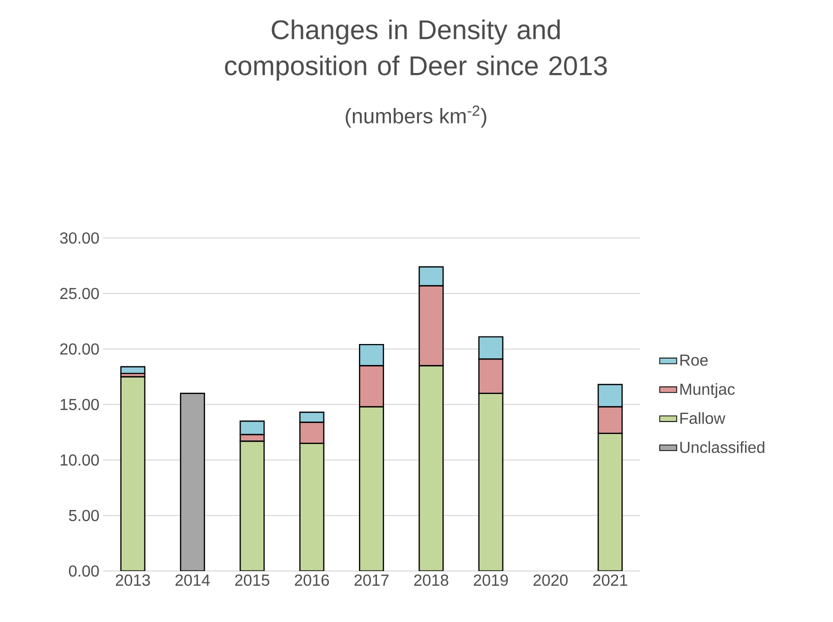 This screenshot has height=622, width=833. What do you see at coordinates (79, 349) in the screenshot?
I see `y-tick-label: 20.00` at bounding box center [79, 349].